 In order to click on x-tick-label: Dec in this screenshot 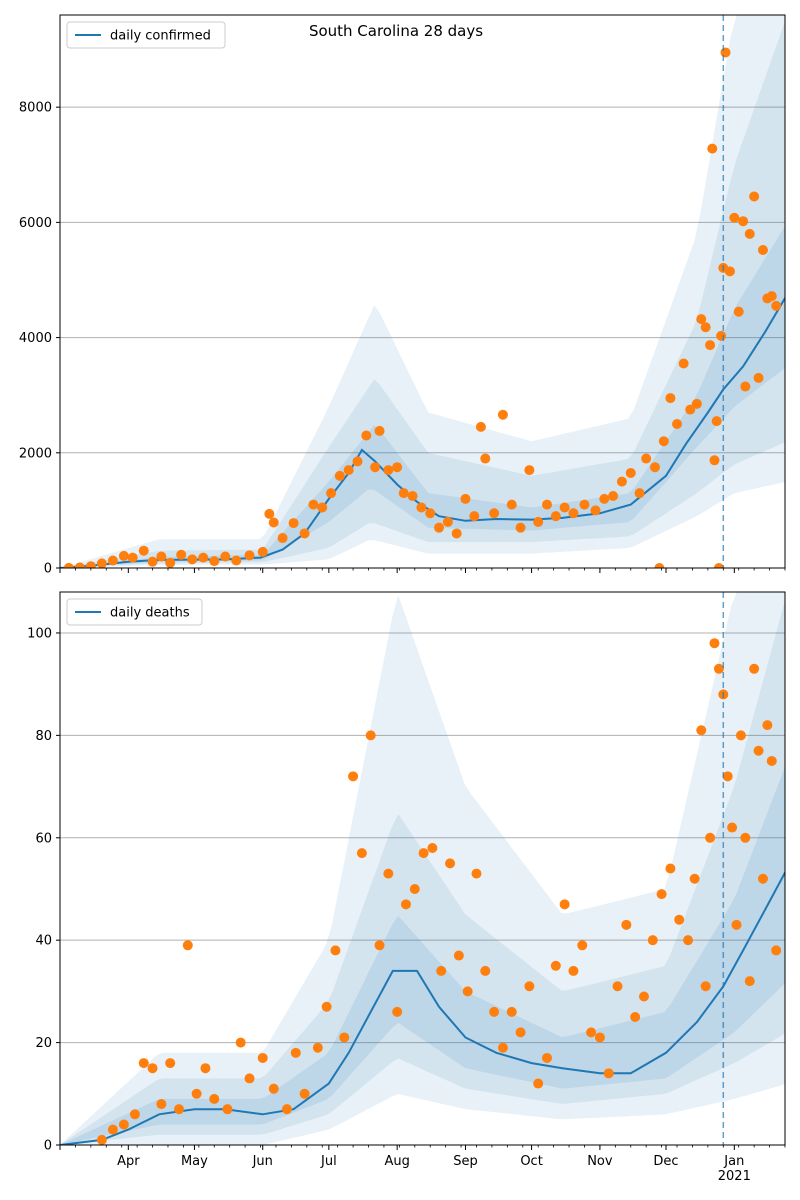, I will do `click(665, 1161)`.